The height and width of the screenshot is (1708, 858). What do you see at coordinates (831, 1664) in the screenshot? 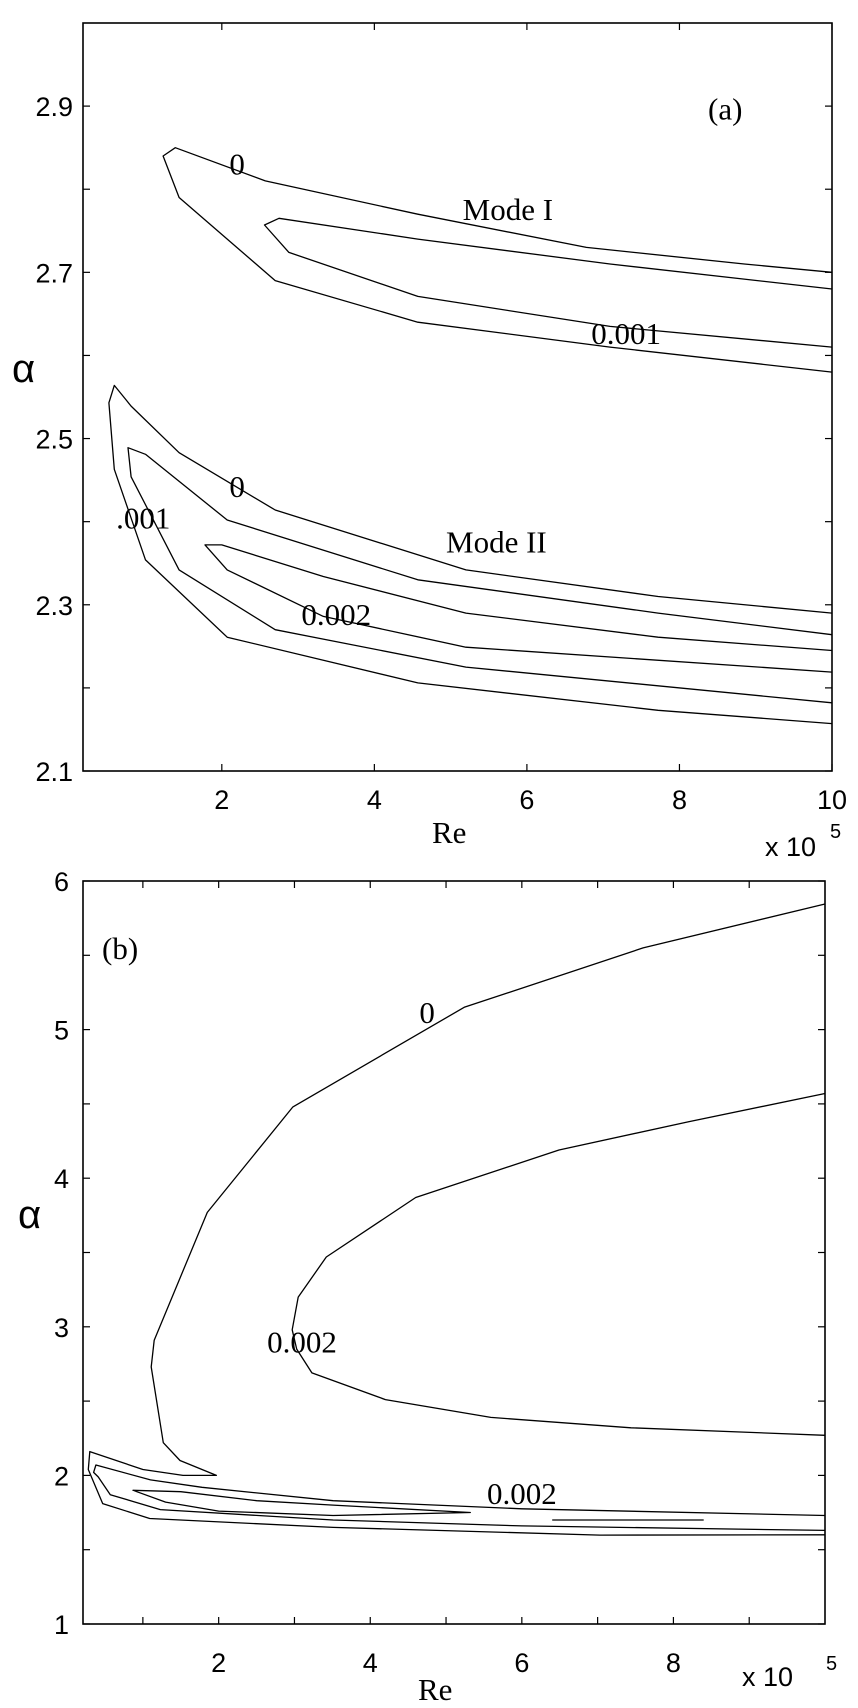
I see `panel-b-x-multiplier-exponent: 5` at bounding box center [831, 1664].